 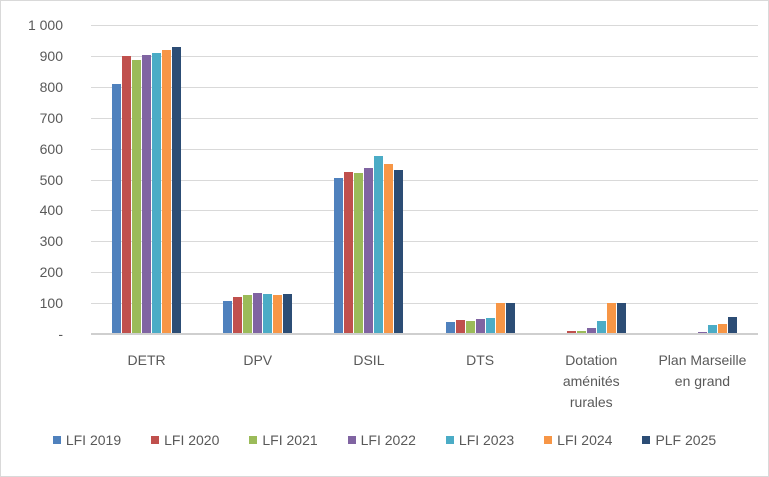 I want to click on category-label: Plan Marseille en grand, so click(x=702, y=381).